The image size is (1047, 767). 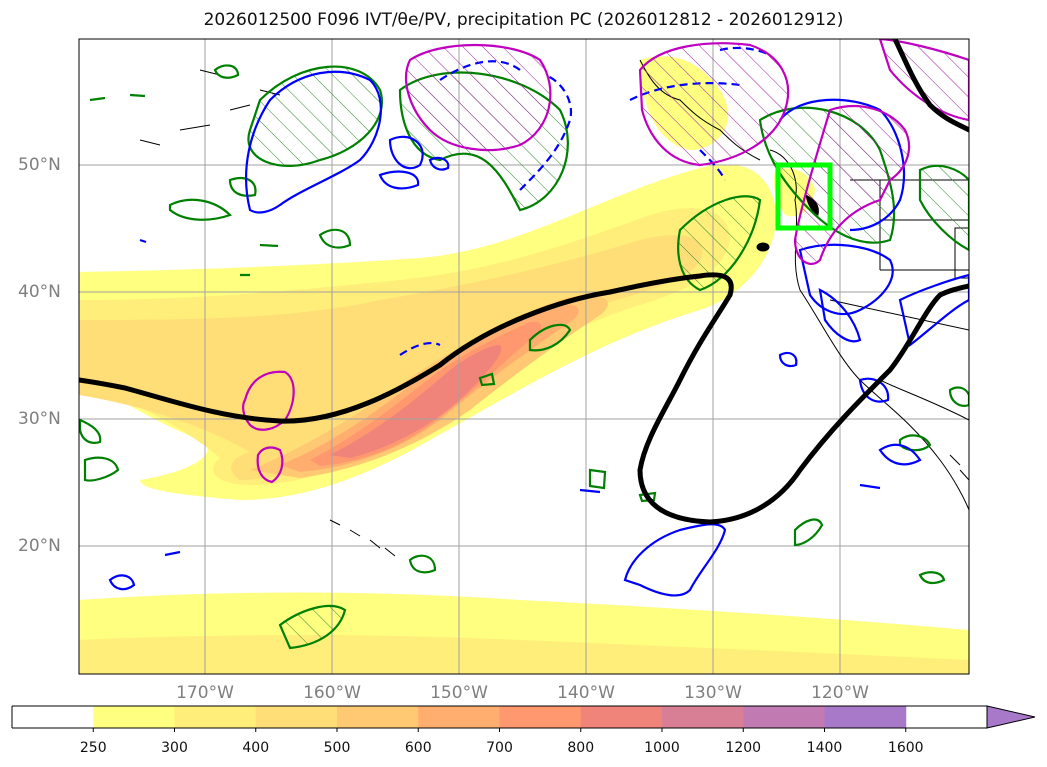 I want to click on precip-region-coast, so click(x=852, y=185).